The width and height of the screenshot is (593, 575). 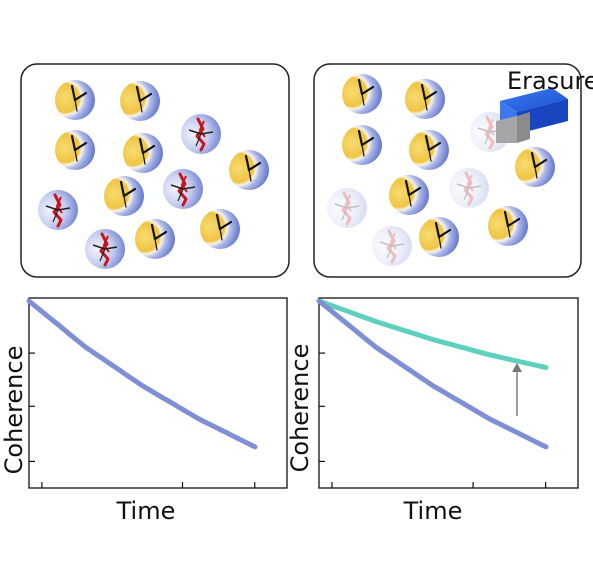 I want to click on right-chart-frame, so click(x=448, y=393).